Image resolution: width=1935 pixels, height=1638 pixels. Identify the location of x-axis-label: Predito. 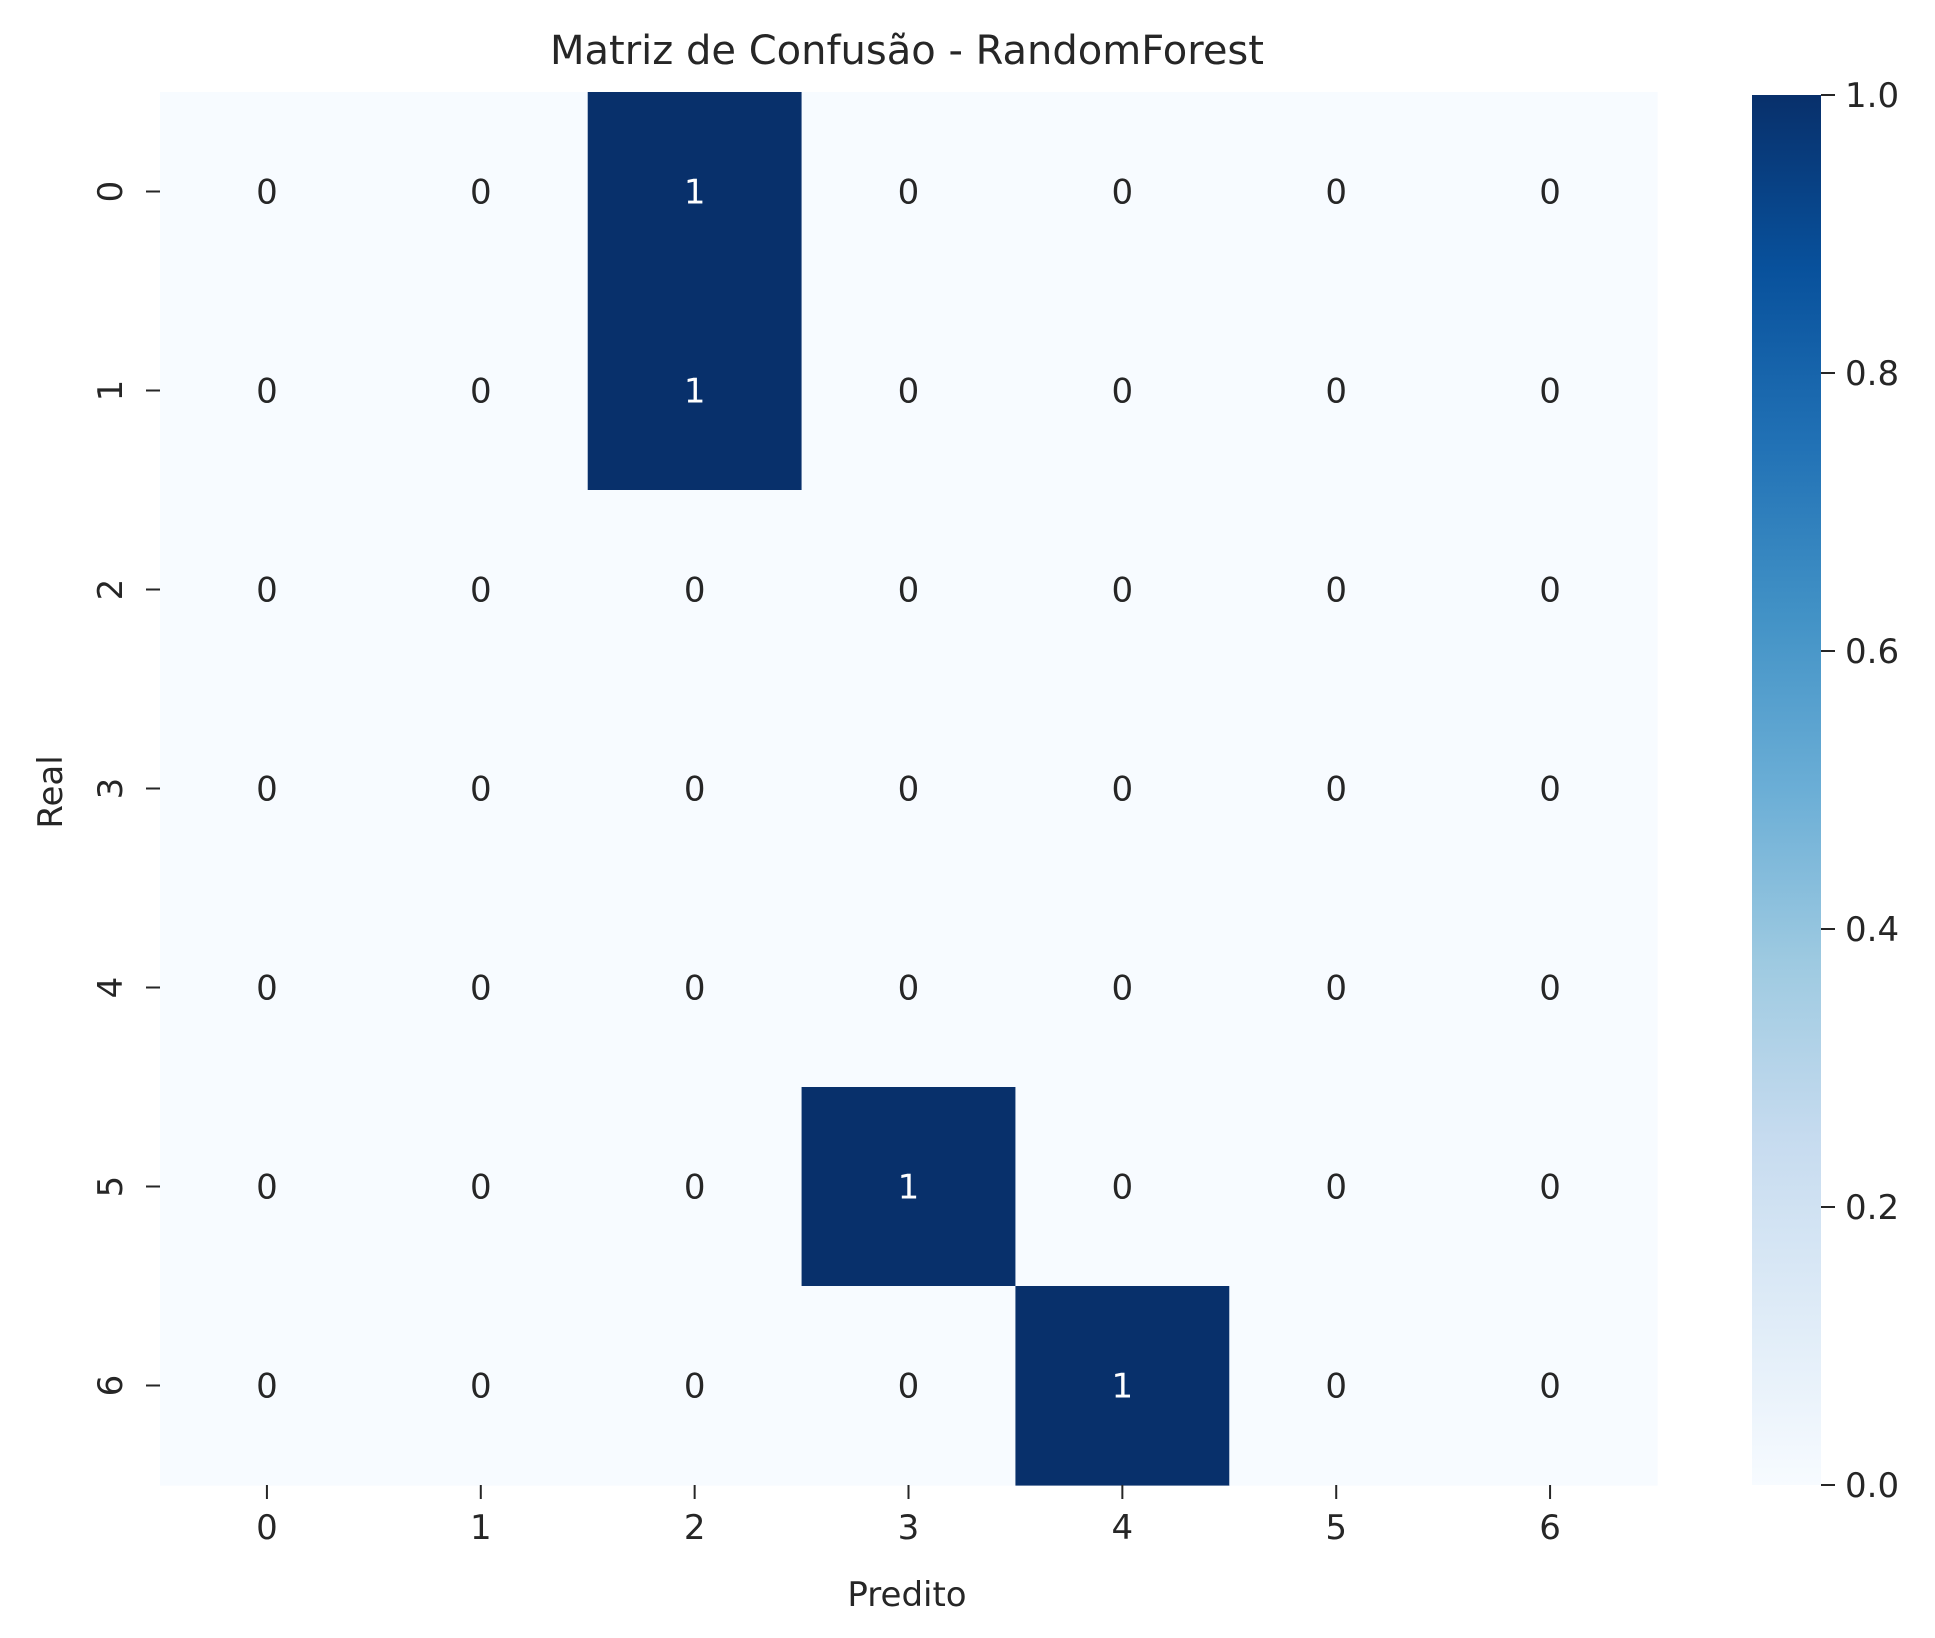
(906, 1595).